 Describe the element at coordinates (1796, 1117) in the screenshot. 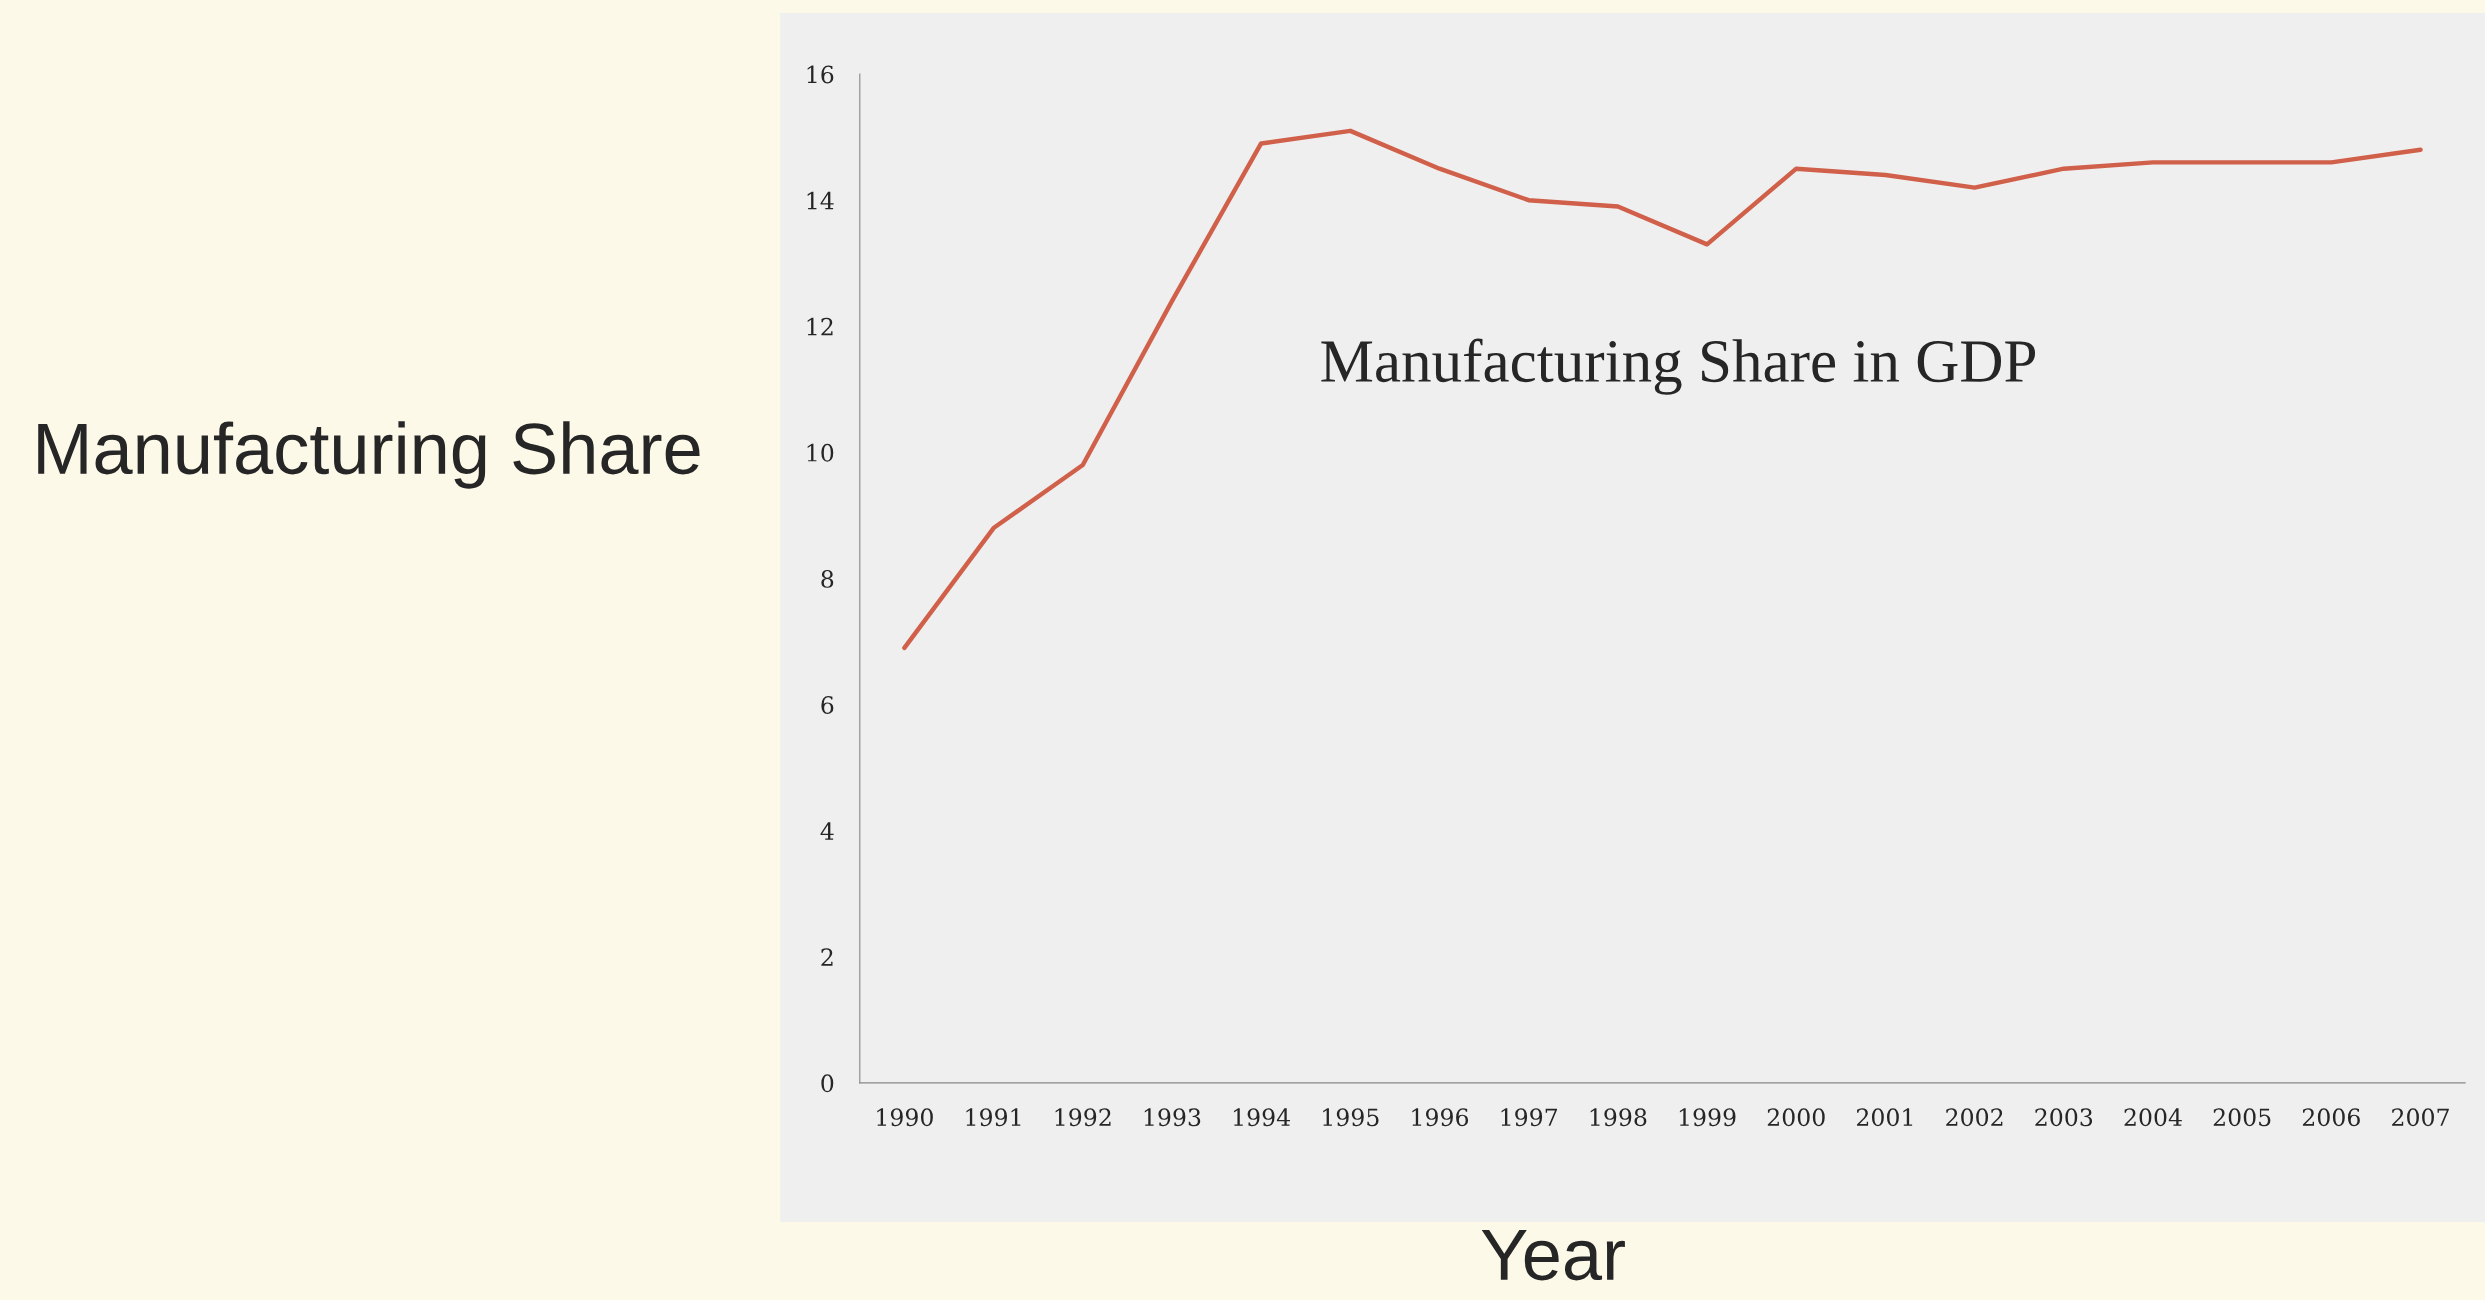

I see `x-tick-label: 2000` at that location.